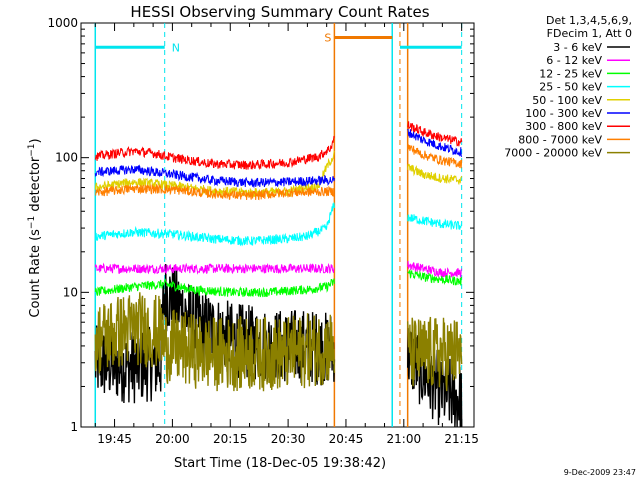 The image size is (640, 480). What do you see at coordinates (172, 439) in the screenshot?
I see `x-tick-label: 20:00` at bounding box center [172, 439].